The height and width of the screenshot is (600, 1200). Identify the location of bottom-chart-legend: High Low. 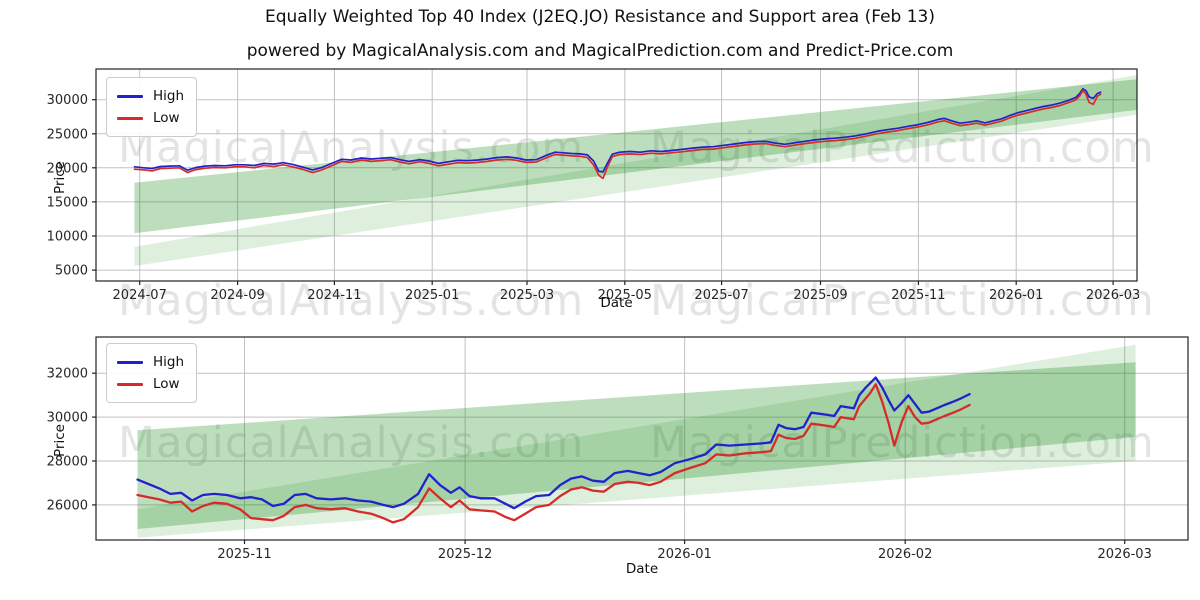
(152, 373).